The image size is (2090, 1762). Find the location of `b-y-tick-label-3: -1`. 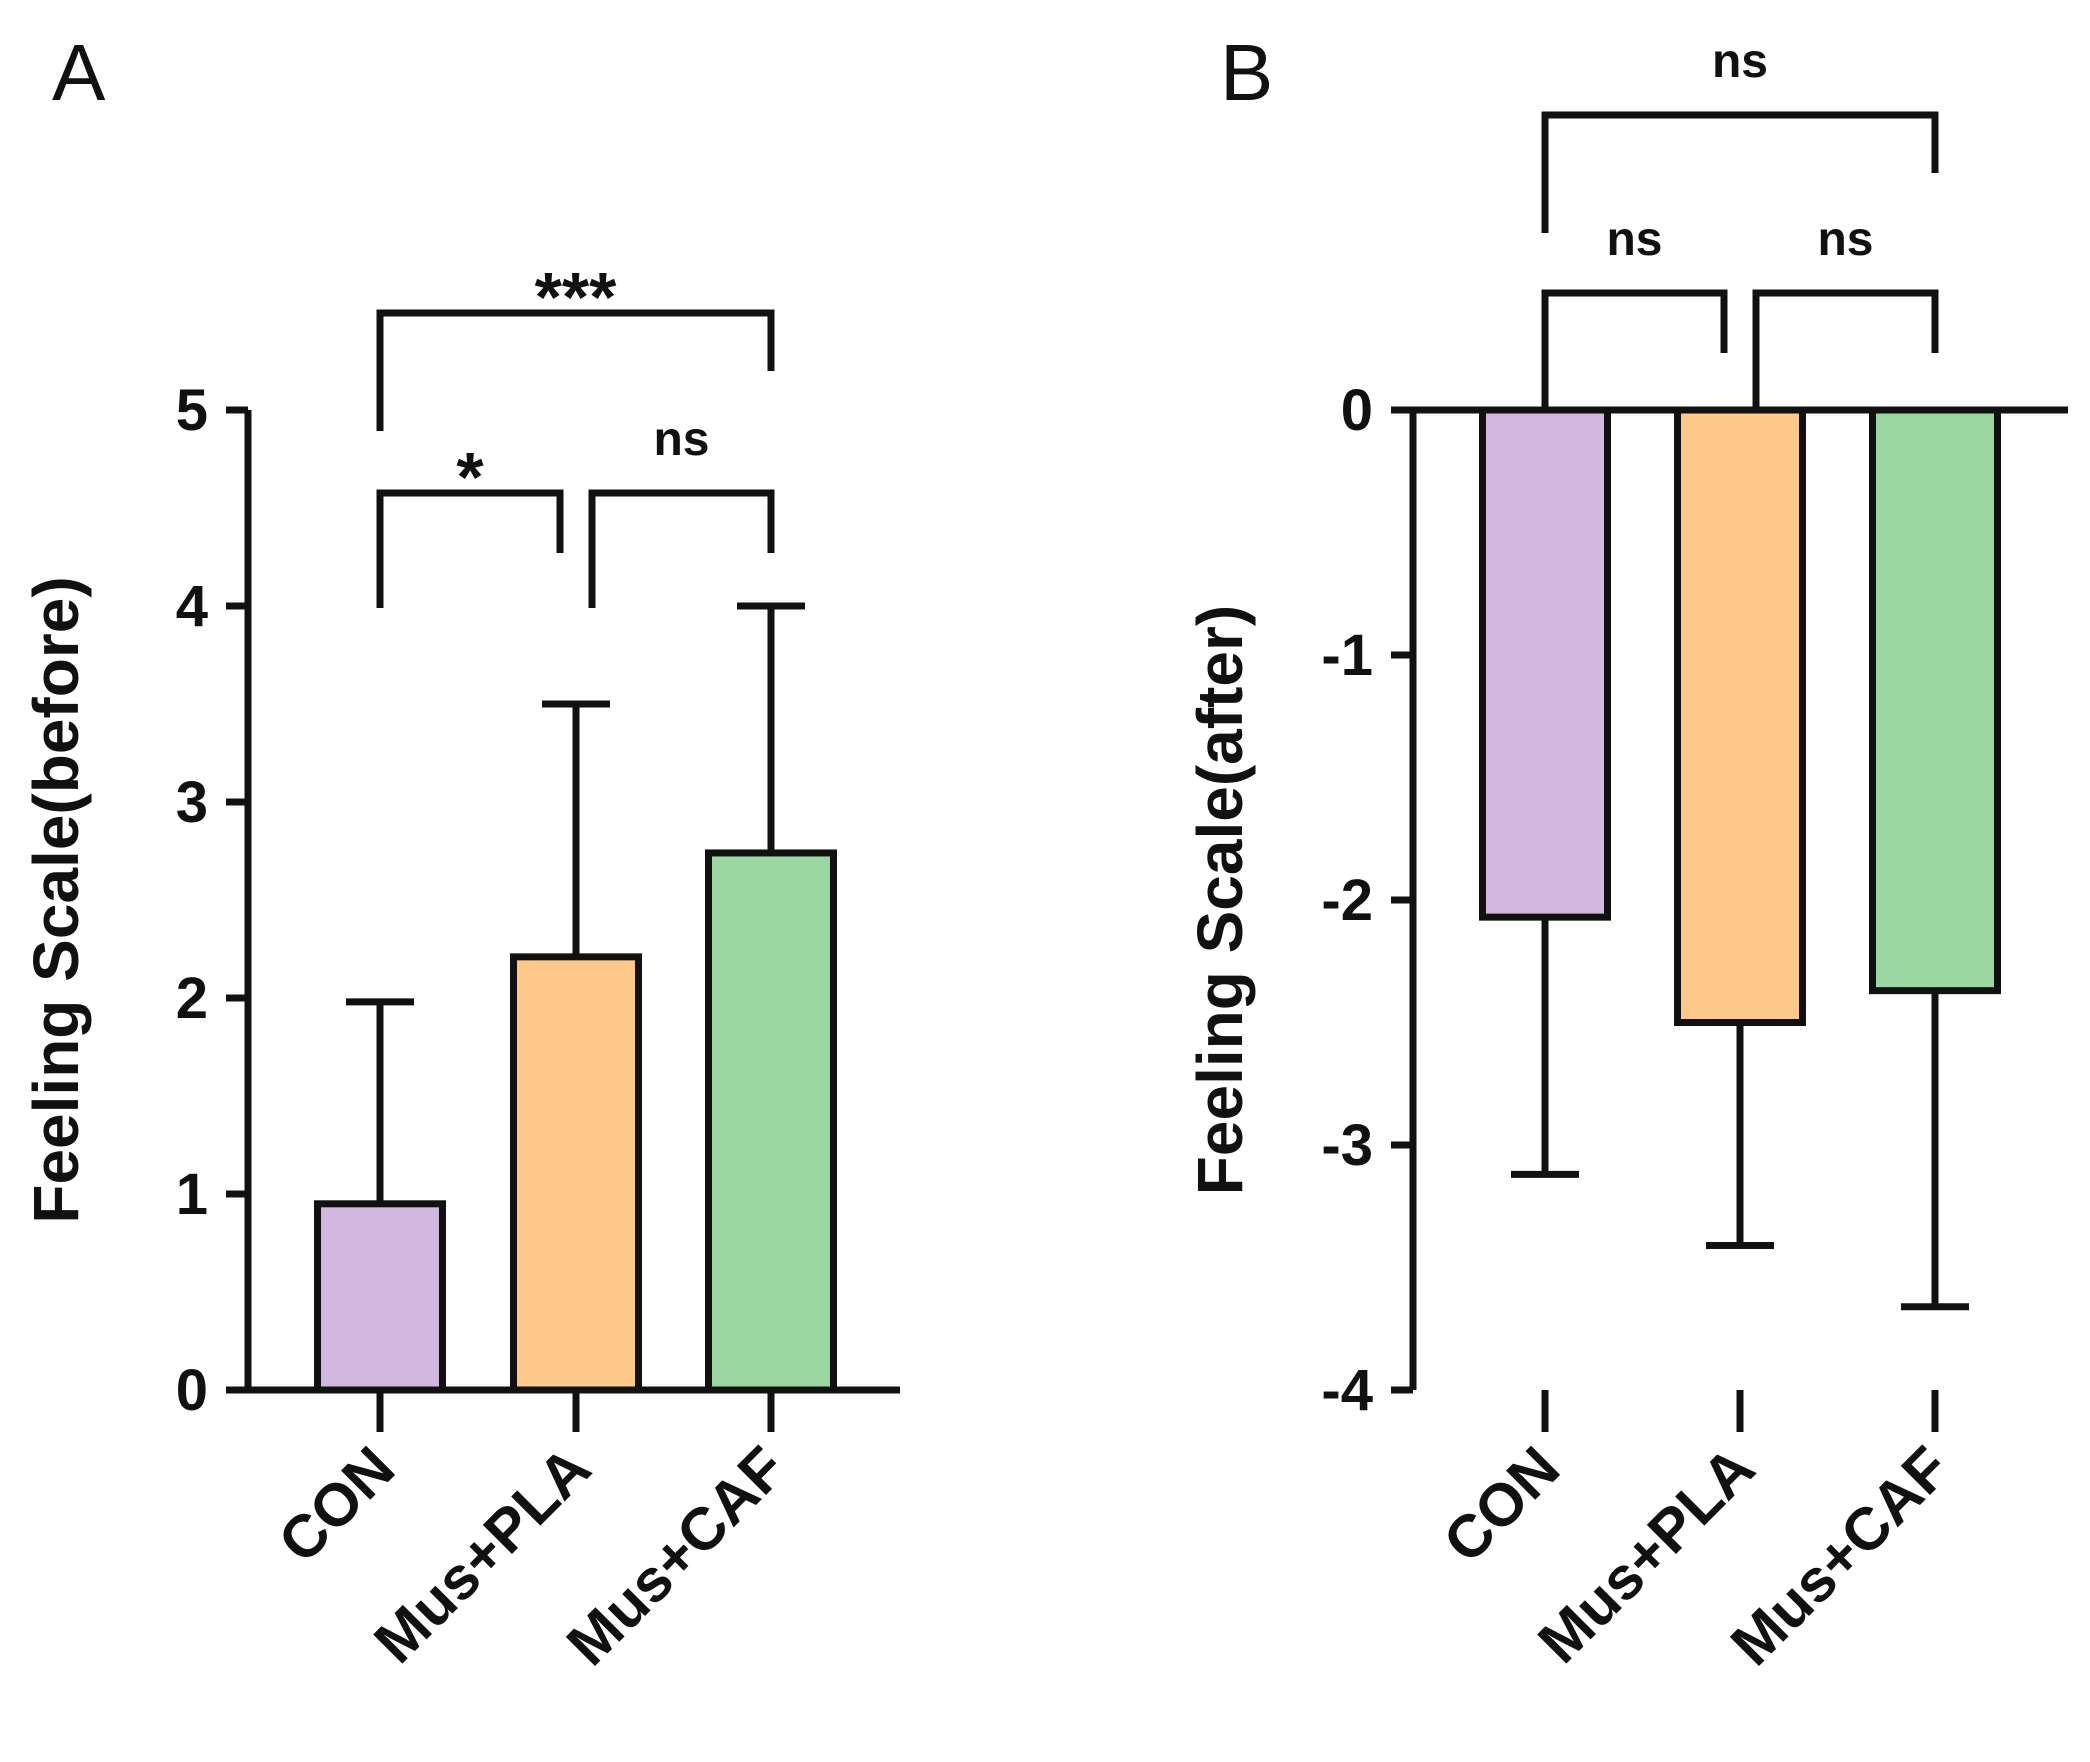

b-y-tick-label-3: -1 is located at coordinates (1347, 655).